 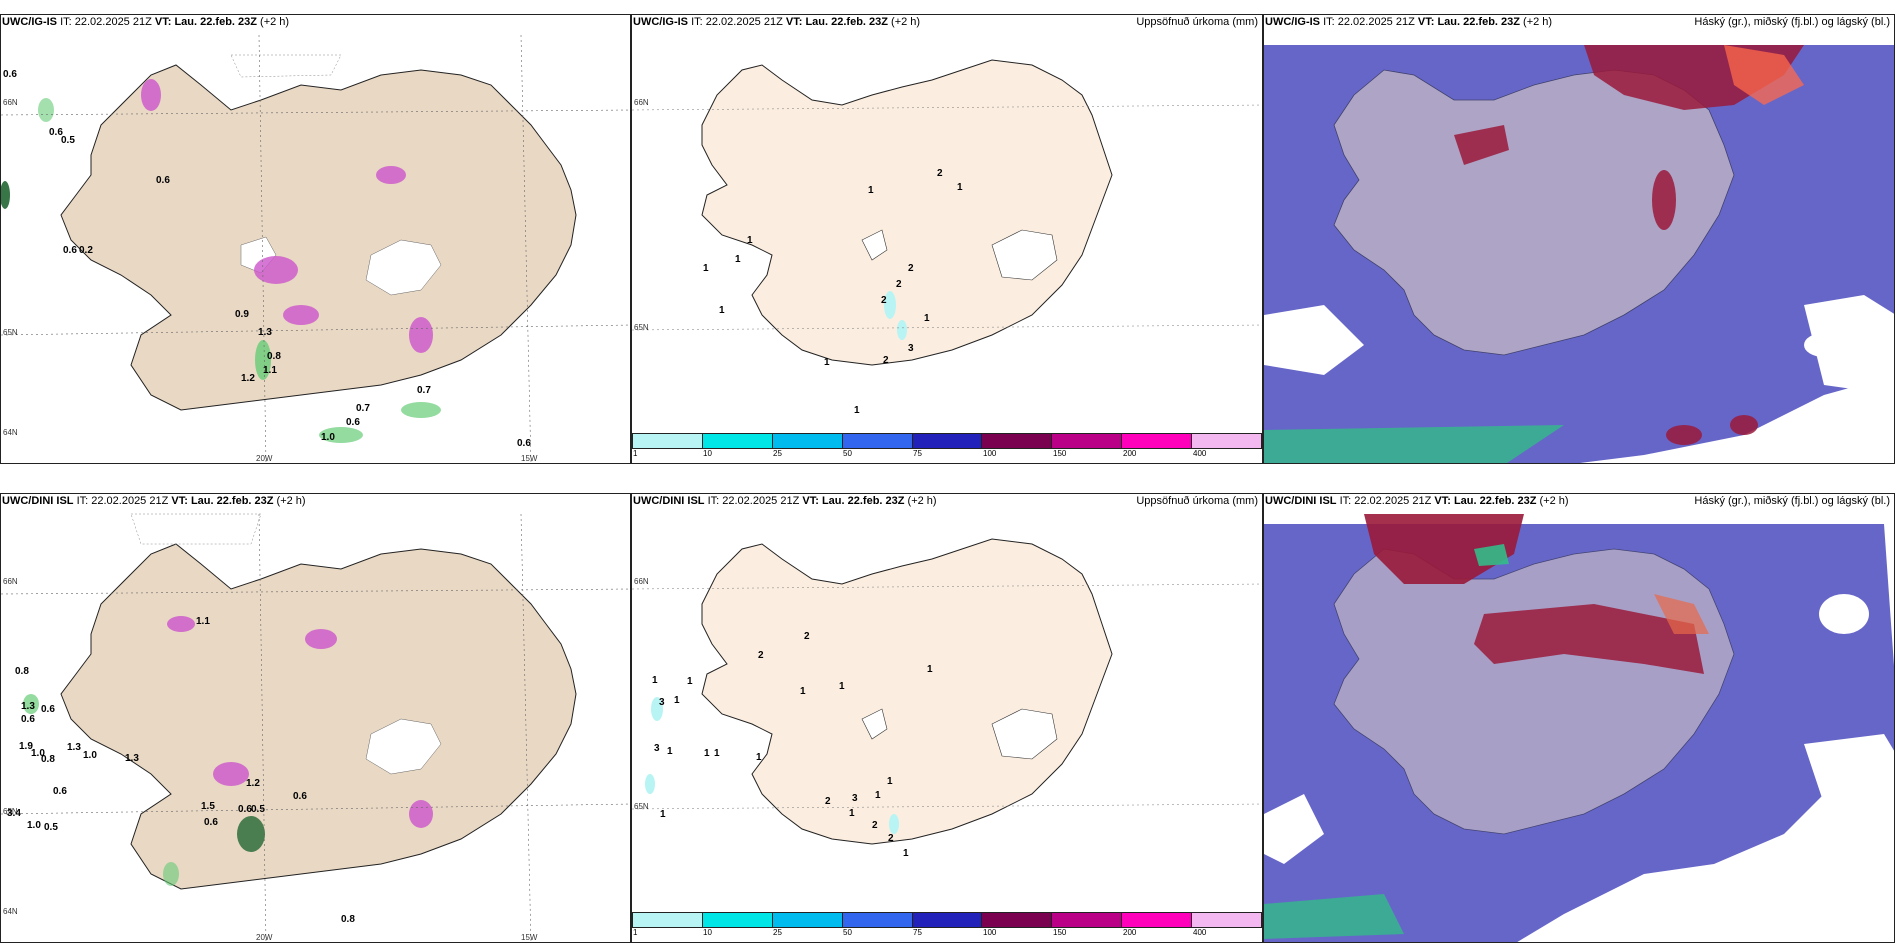 What do you see at coordinates (1334, 916) in the screenshot?
I see `green-high-cloud` at bounding box center [1334, 916].